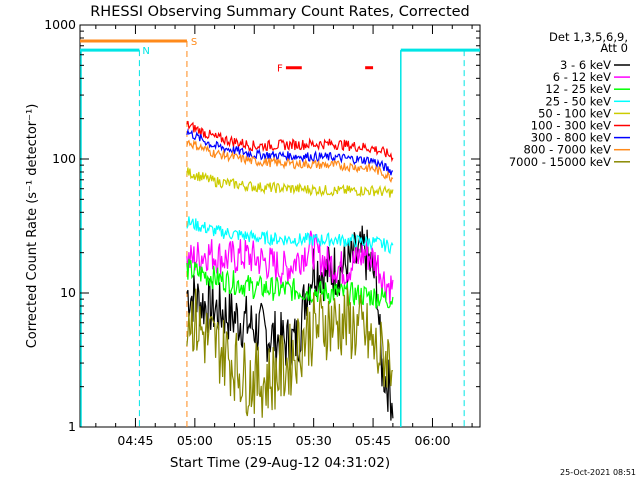  I want to click on legend-entry-label: 25 - 50 keV, so click(578, 101).